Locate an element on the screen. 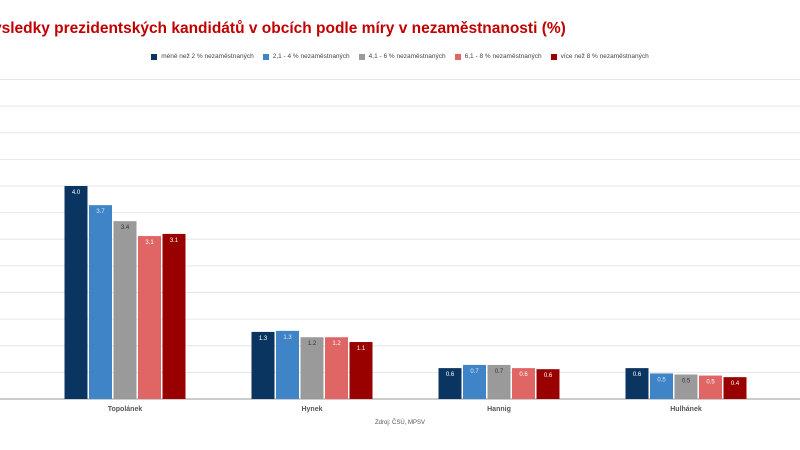  source-note: Zdroj: ČSÚ, MPSV is located at coordinates (399, 423).